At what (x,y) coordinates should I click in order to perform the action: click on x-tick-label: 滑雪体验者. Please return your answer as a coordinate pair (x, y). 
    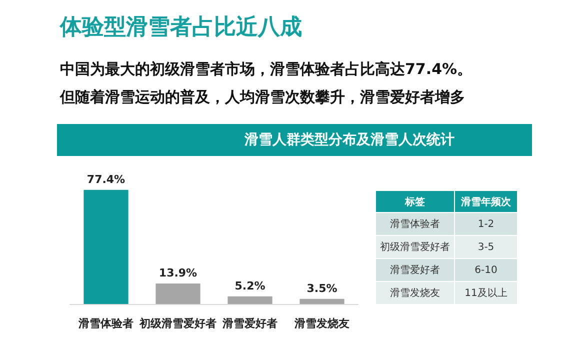
    Looking at the image, I should click on (106, 323).